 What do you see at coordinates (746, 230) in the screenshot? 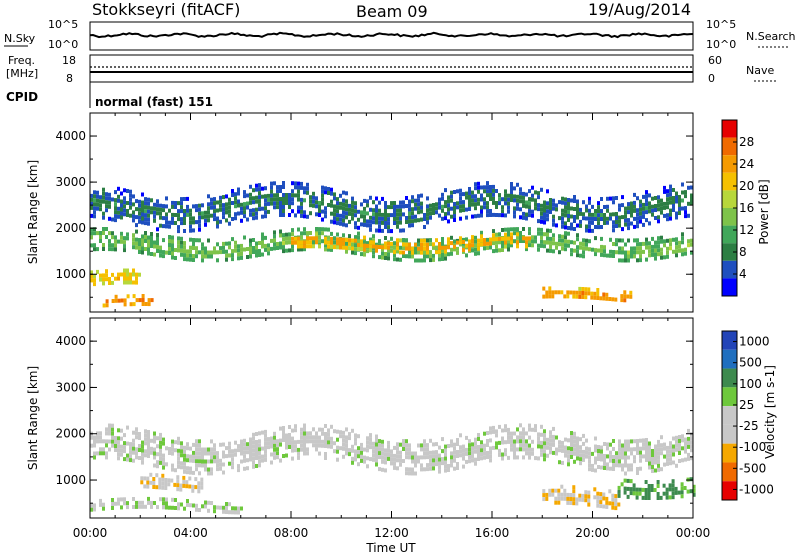
I see `colorbar-tick-label: 12` at bounding box center [746, 230].